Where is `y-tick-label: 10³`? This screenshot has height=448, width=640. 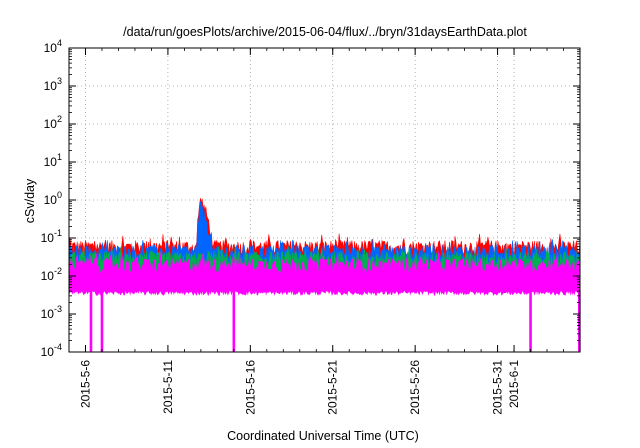 y-tick-label: 10³ is located at coordinates (53, 84).